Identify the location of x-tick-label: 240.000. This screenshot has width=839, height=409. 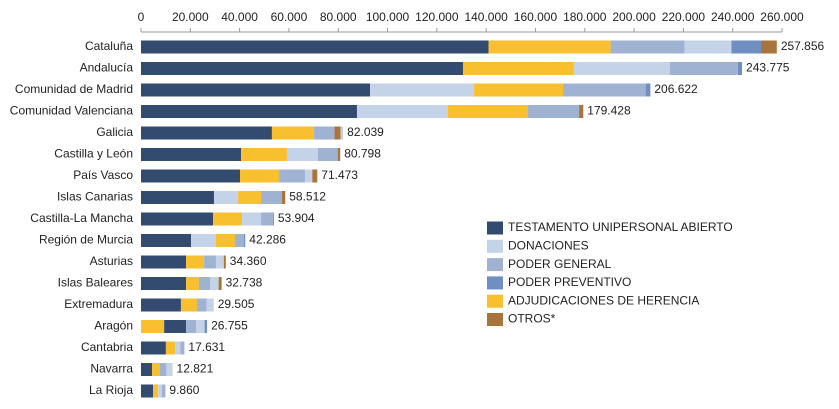
(733, 17).